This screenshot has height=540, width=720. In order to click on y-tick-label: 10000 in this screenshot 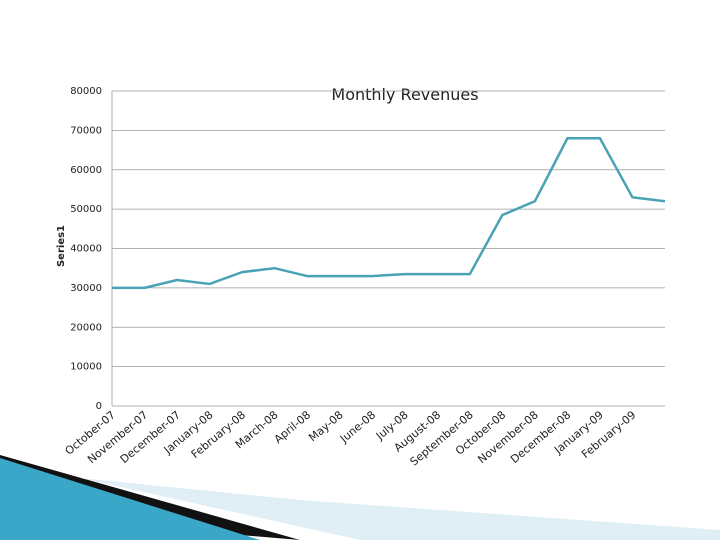, I will do `click(86, 367)`.